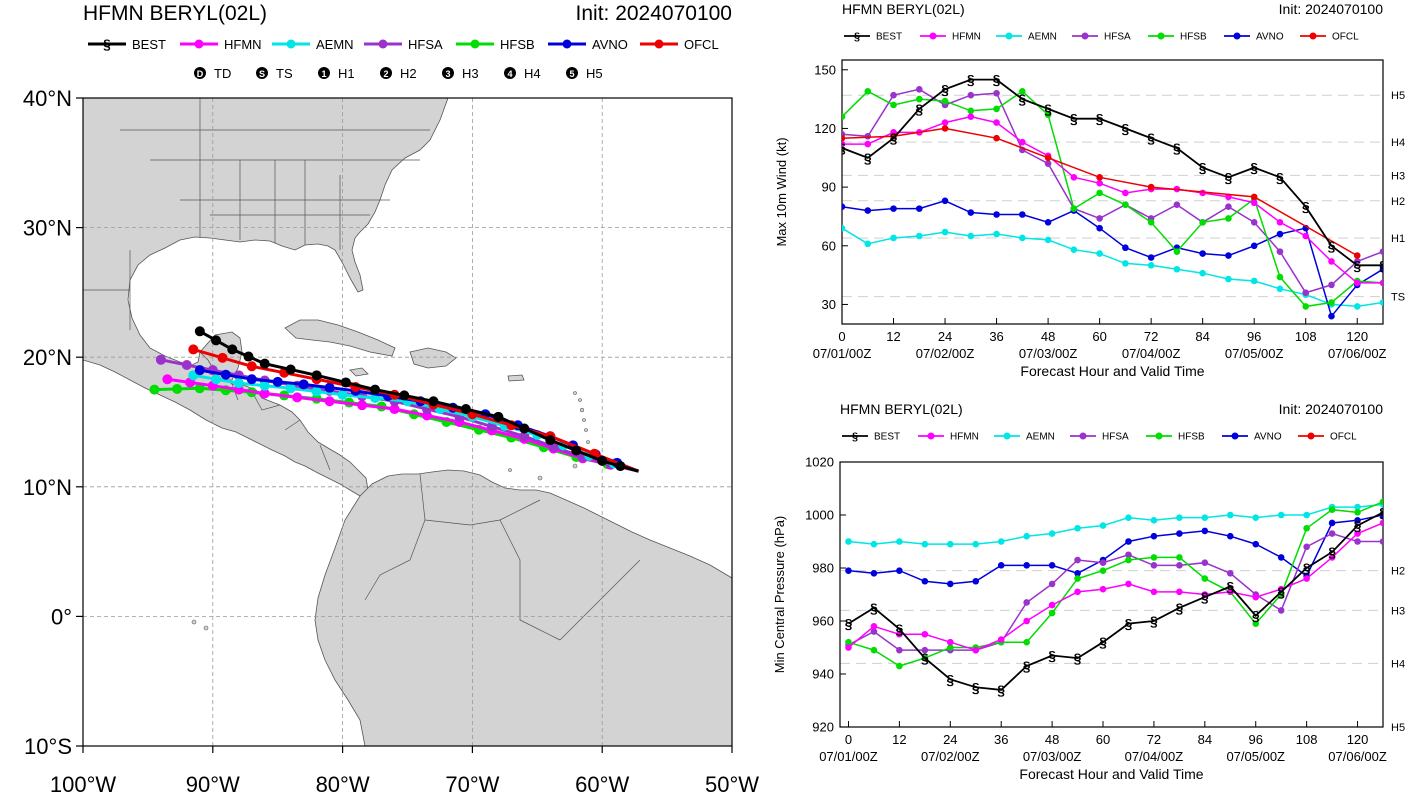  I want to click on x-tick-label: 12, so click(899, 739).